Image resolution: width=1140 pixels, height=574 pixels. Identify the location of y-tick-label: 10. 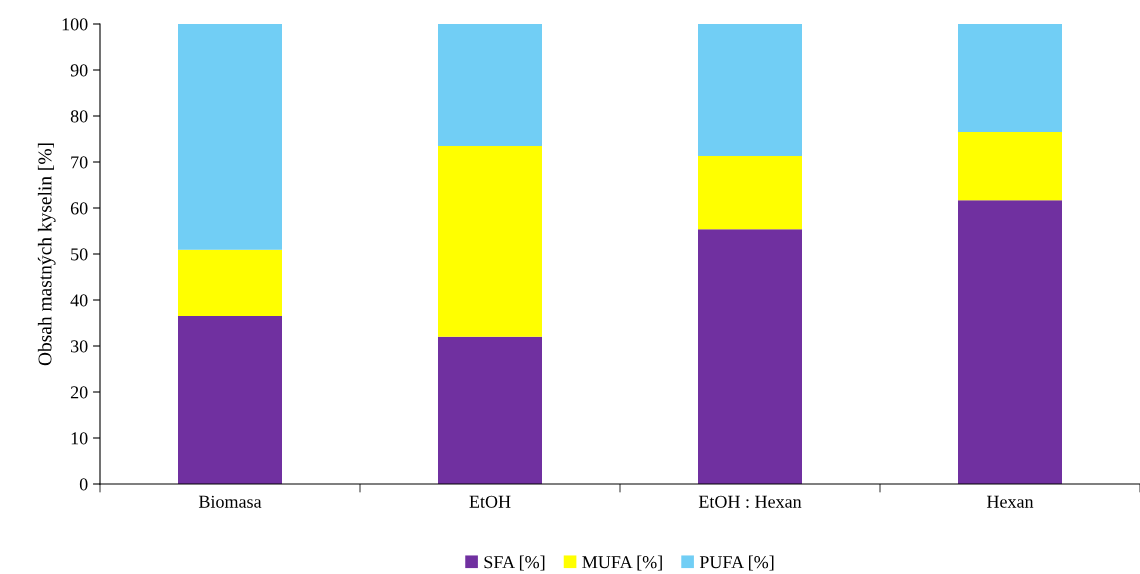
(79, 438).